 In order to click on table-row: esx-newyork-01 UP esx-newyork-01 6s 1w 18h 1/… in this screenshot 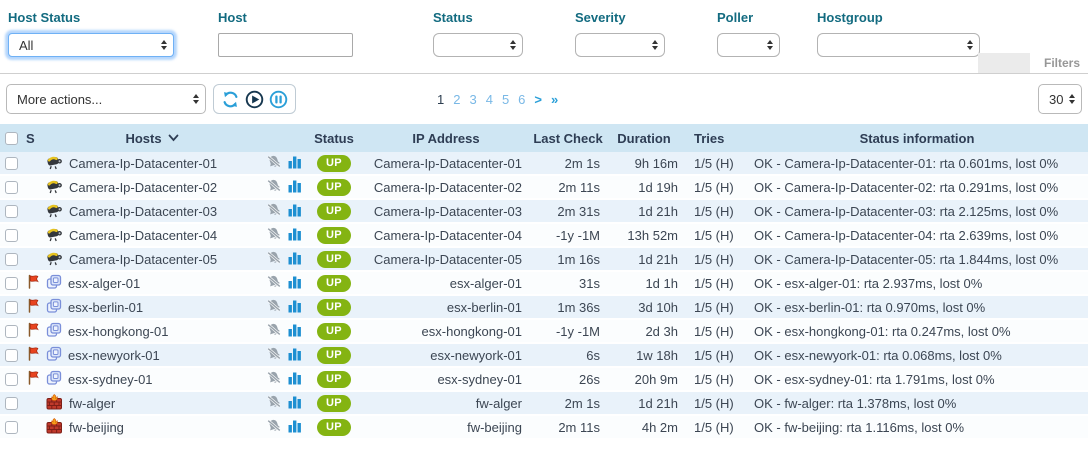, I will do `click(544, 356)`.